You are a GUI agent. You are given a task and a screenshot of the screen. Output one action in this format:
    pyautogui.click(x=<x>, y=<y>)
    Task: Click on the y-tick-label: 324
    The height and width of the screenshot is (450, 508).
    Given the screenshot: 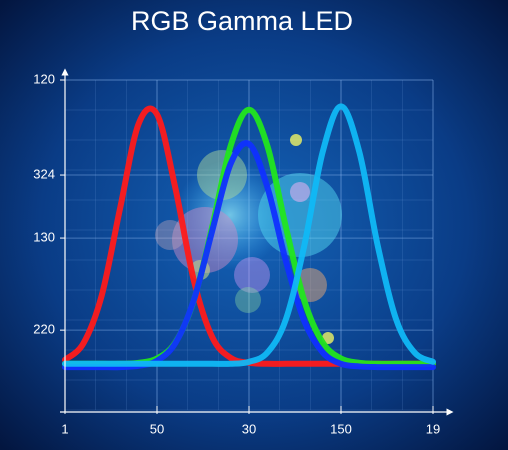 What is the action you would take?
    pyautogui.click(x=44, y=173)
    